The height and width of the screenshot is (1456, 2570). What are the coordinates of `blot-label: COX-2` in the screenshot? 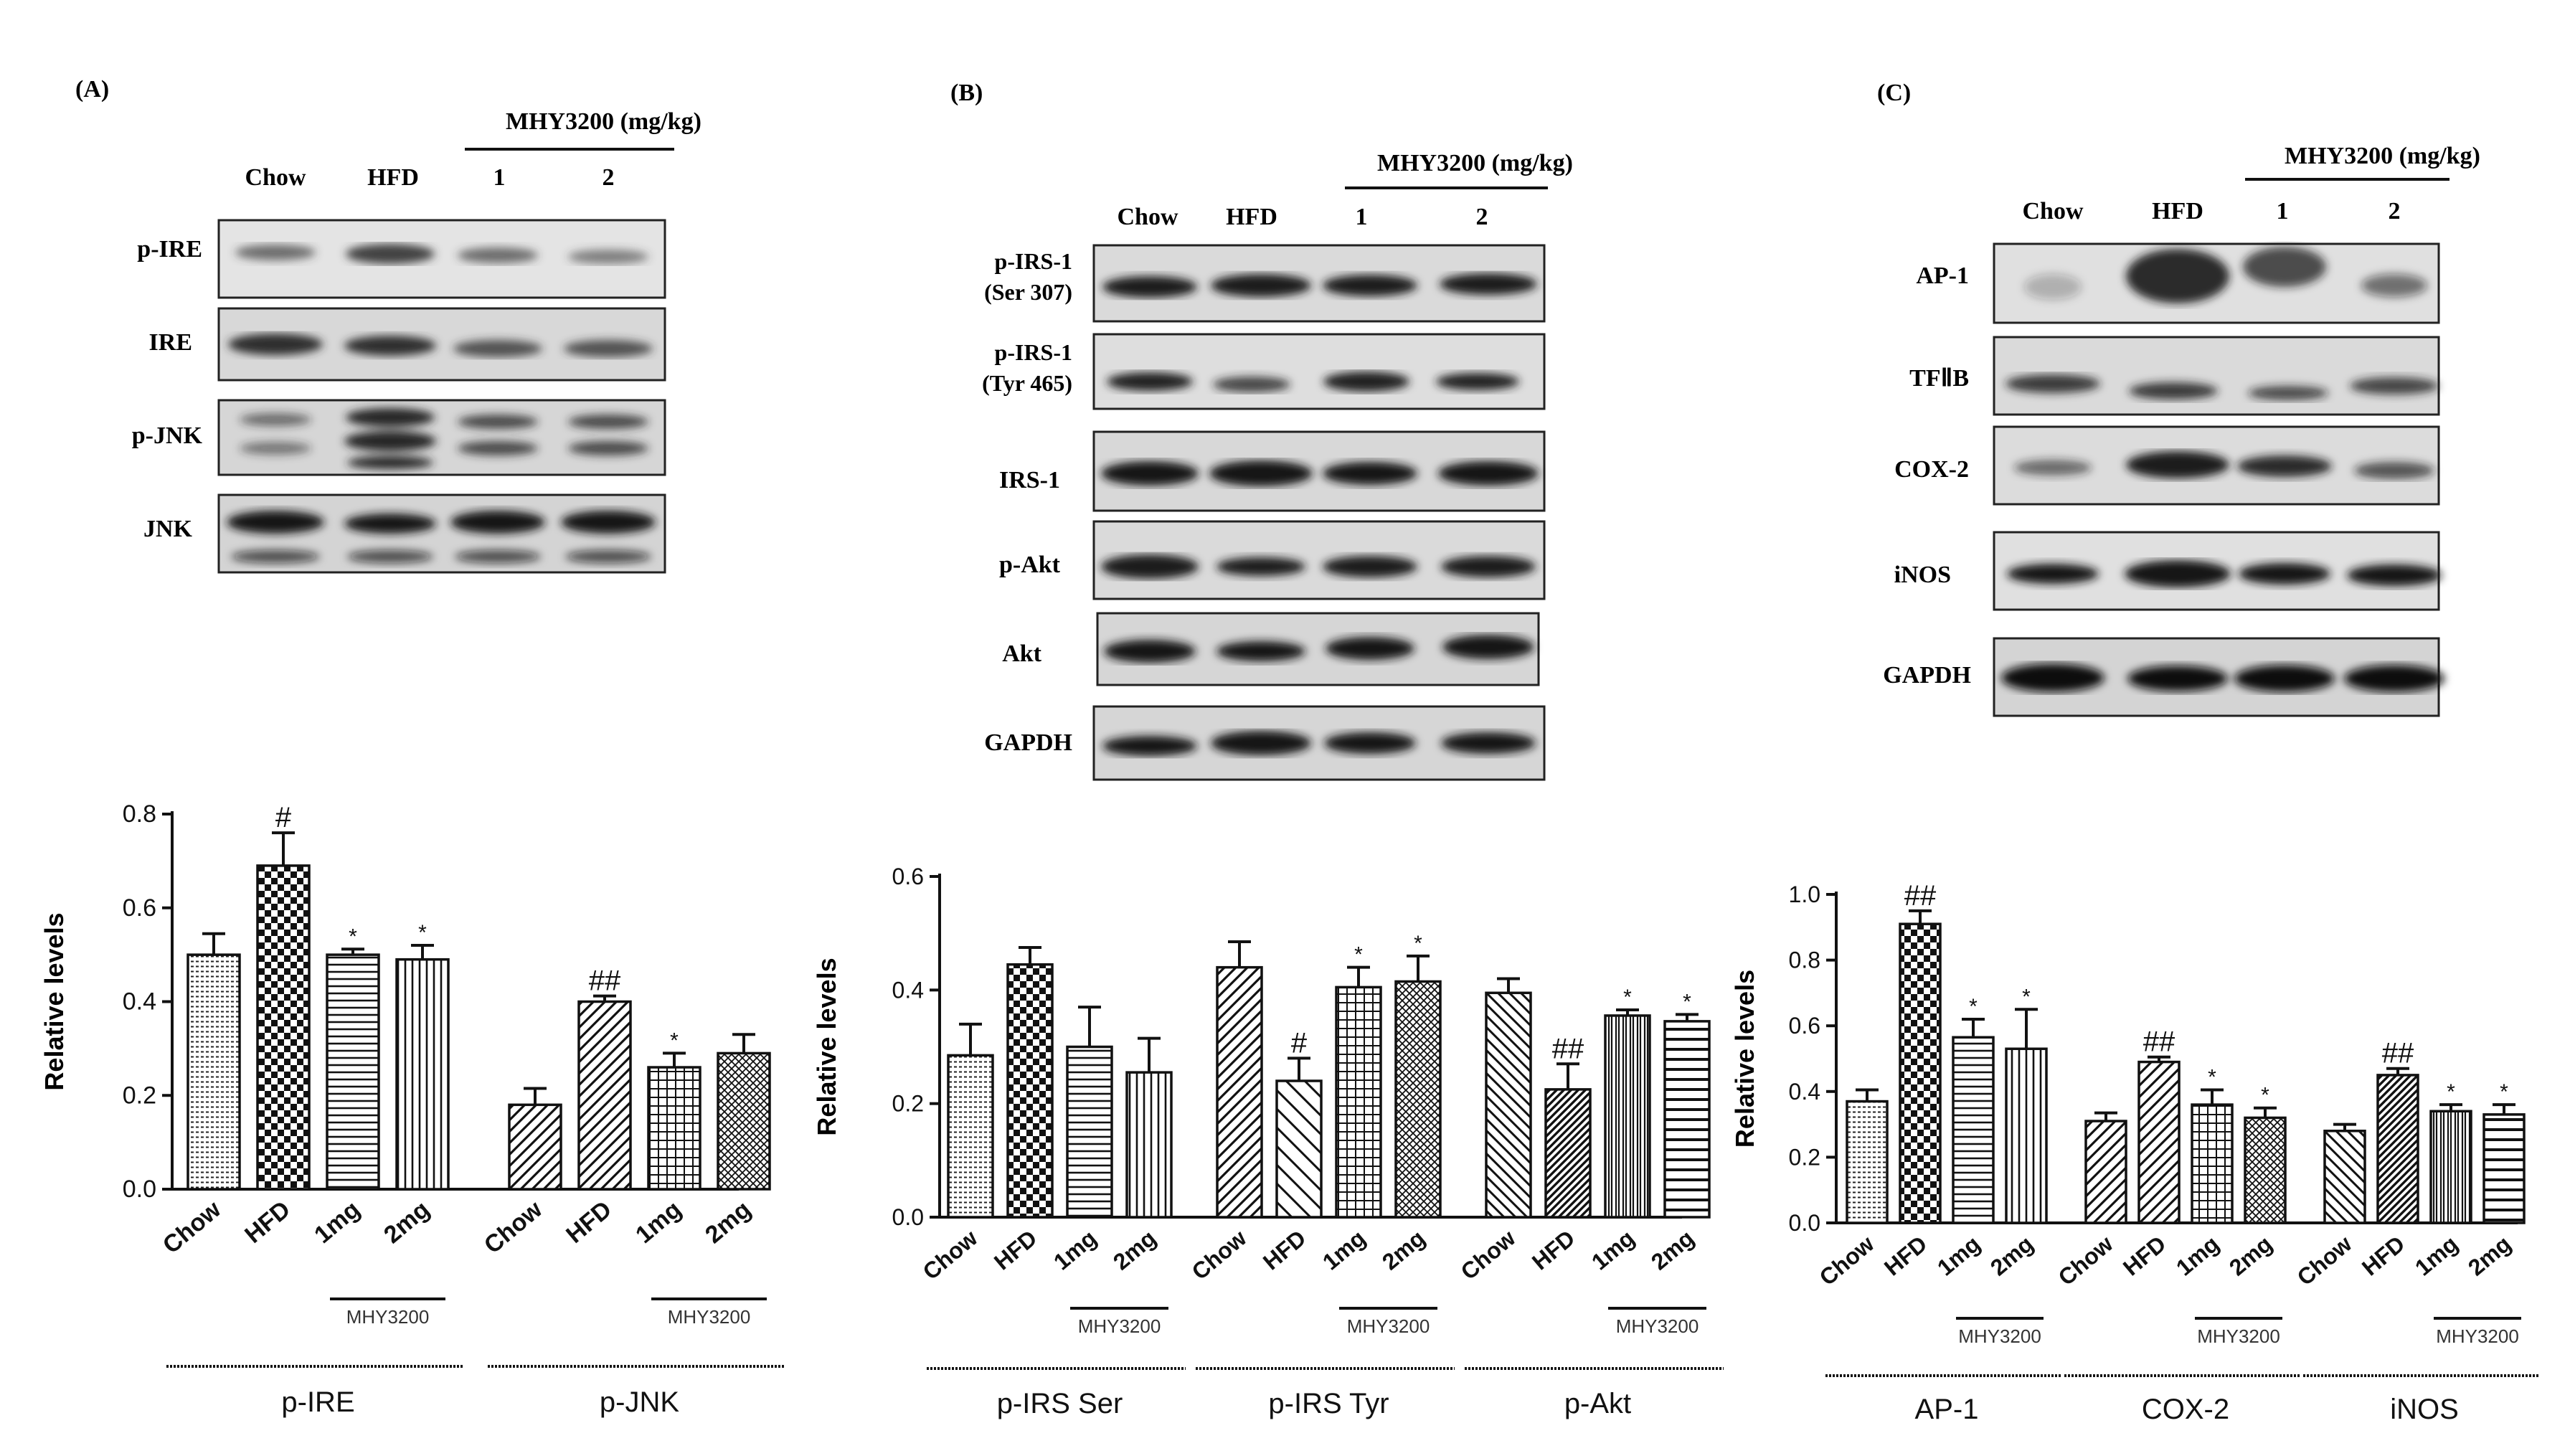 It's located at (1931, 469).